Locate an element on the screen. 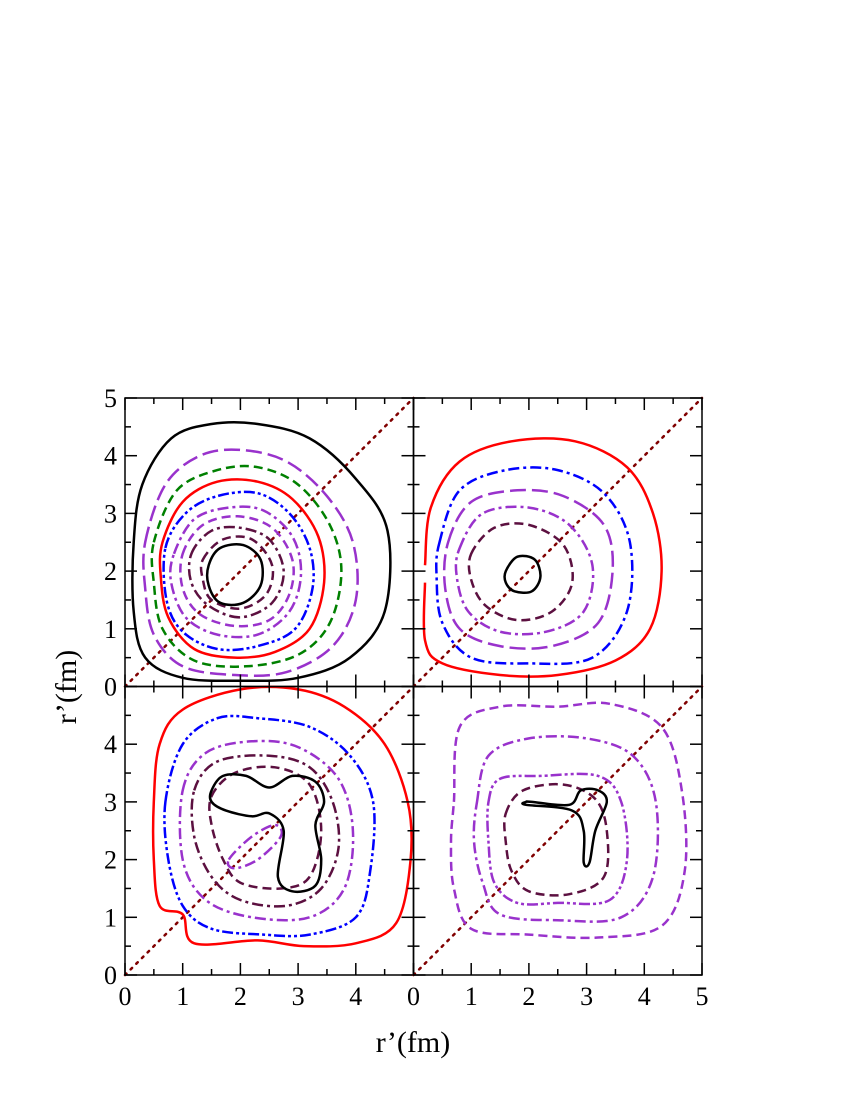  panel: 0 1 2 3 4 0 1 2 3 4 is located at coordinates (259, 848).